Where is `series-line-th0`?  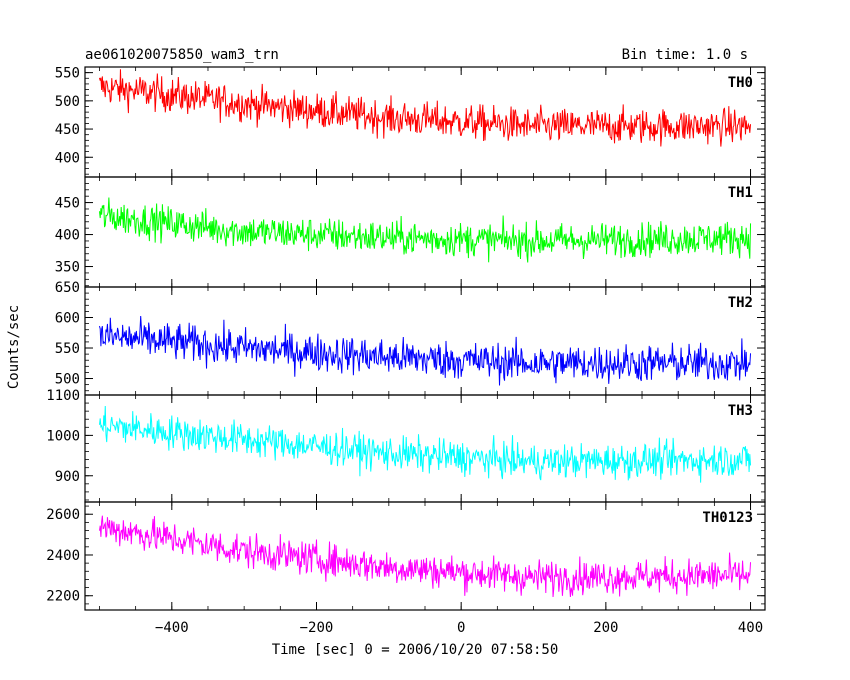
series-line-th0 is located at coordinates (425, 108).